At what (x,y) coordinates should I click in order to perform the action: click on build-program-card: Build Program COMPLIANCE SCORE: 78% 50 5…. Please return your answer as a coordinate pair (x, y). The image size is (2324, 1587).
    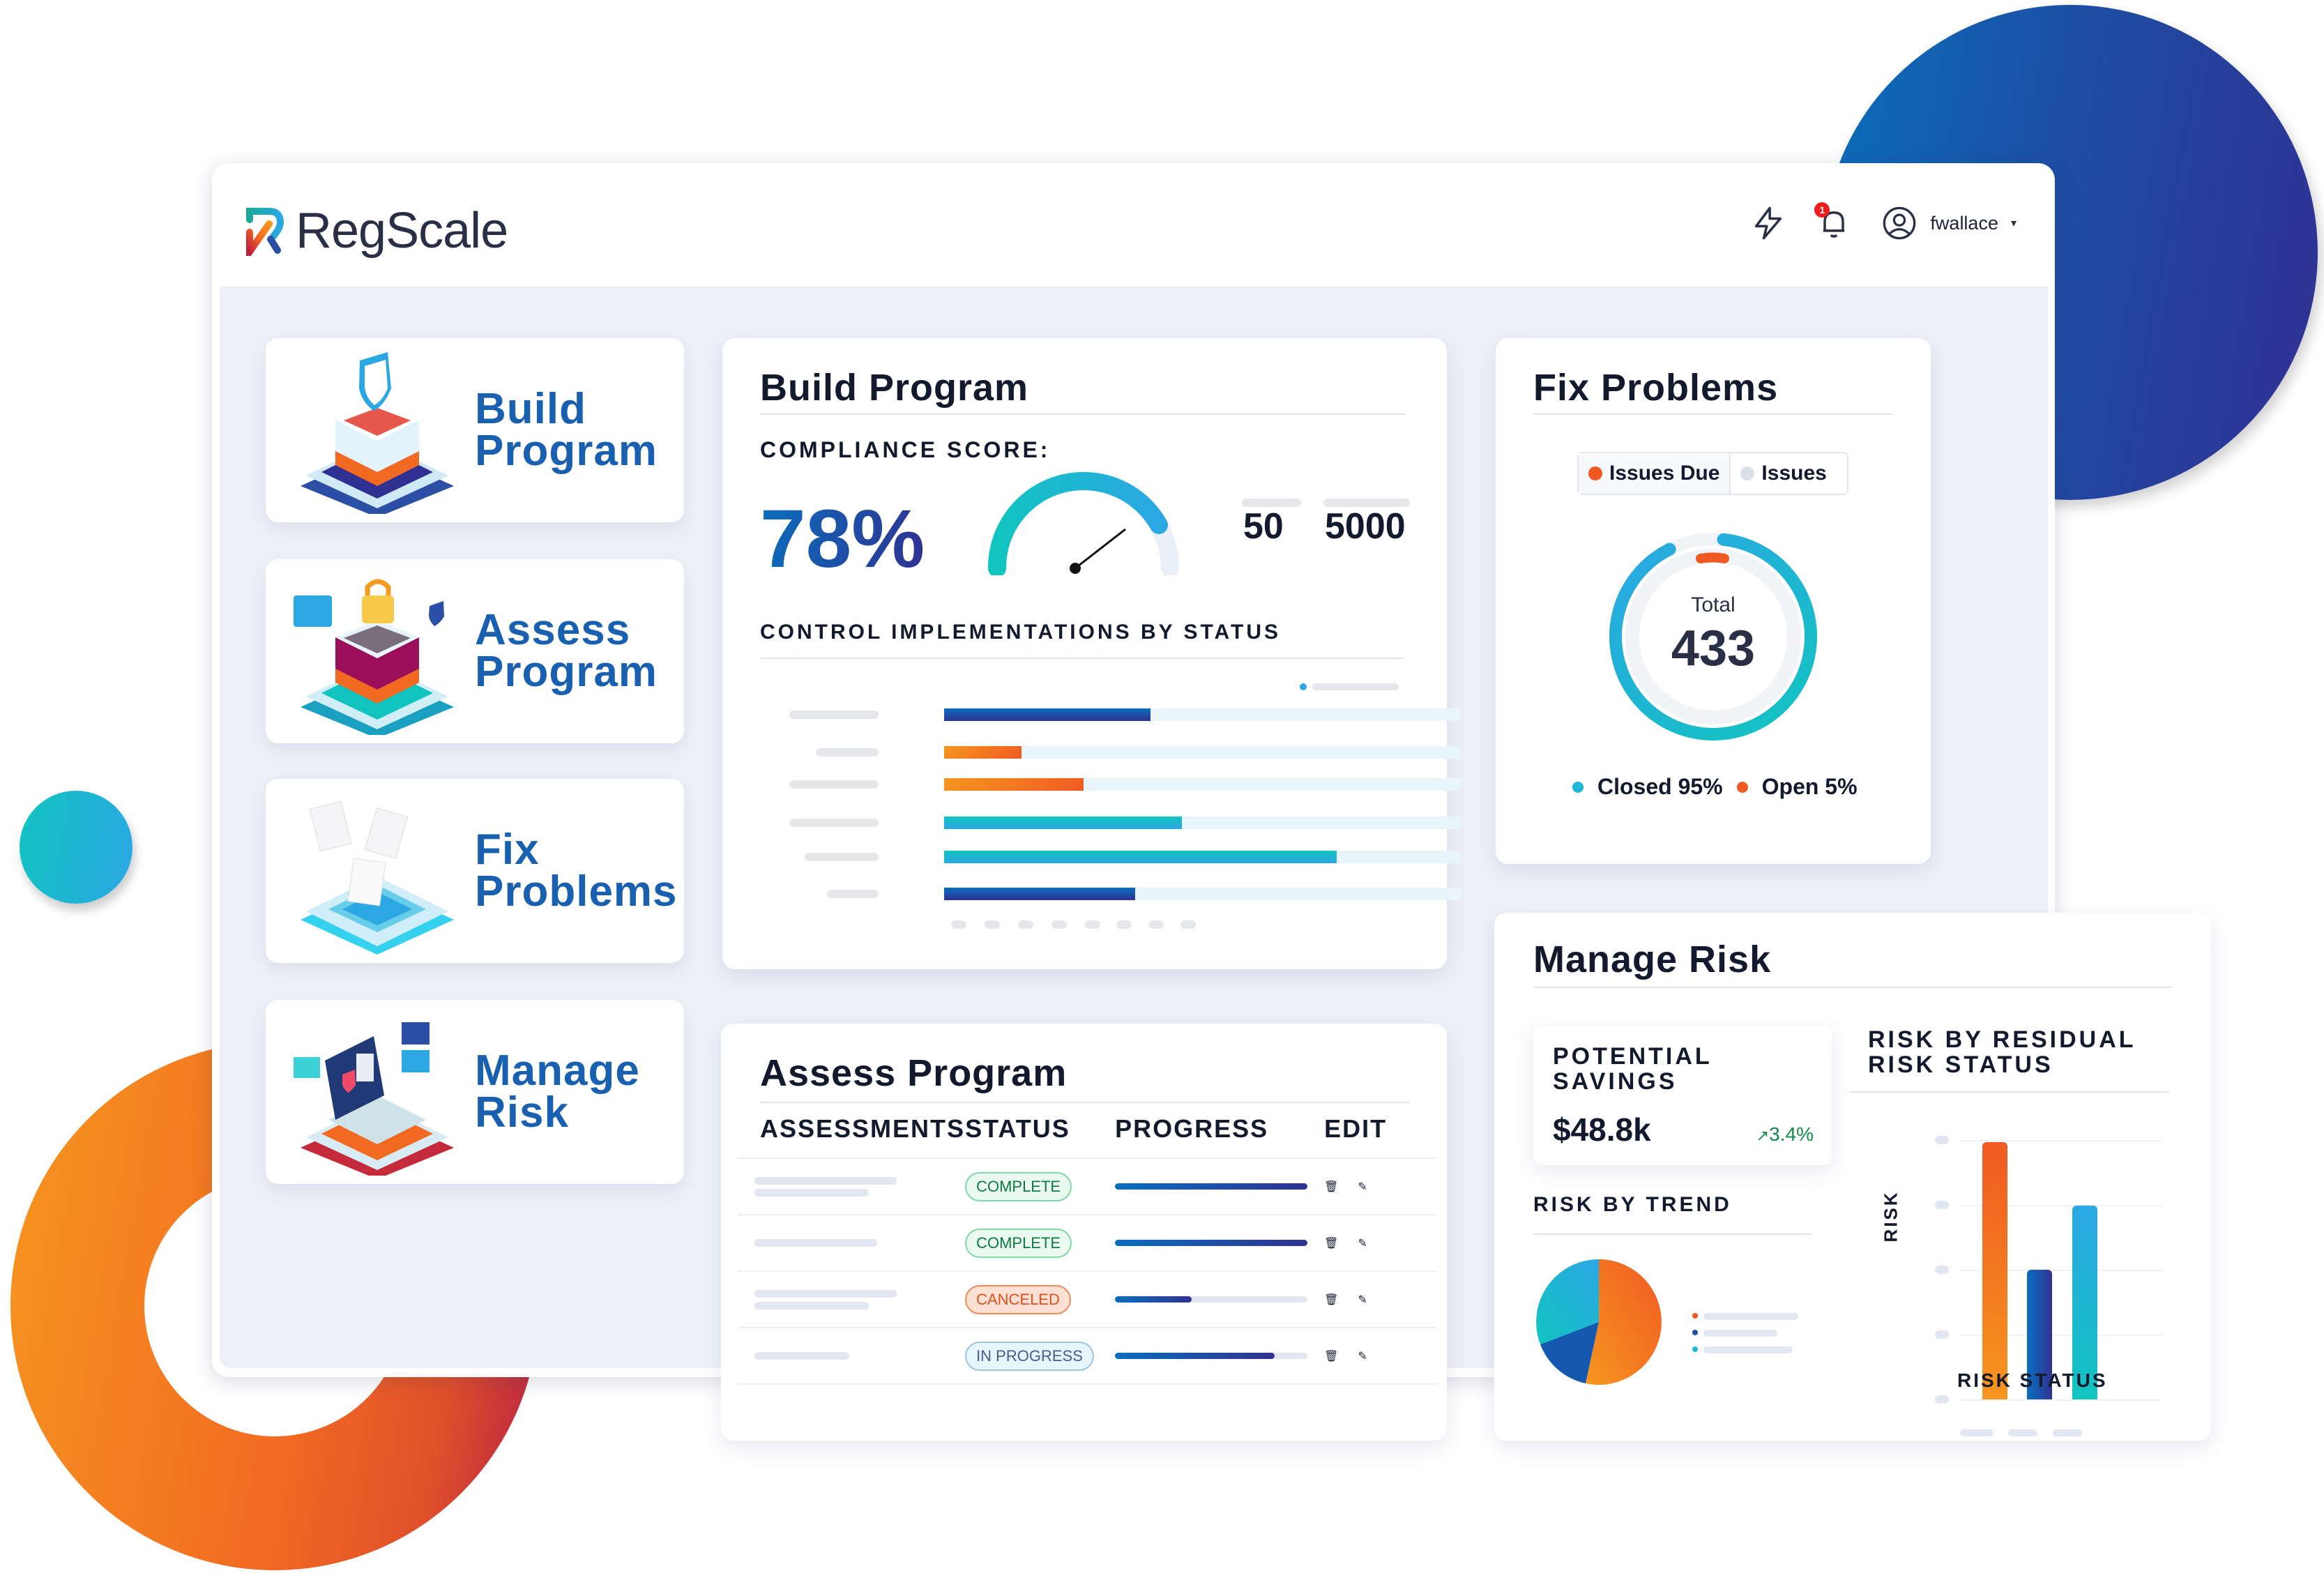
    Looking at the image, I should click on (1091, 654).